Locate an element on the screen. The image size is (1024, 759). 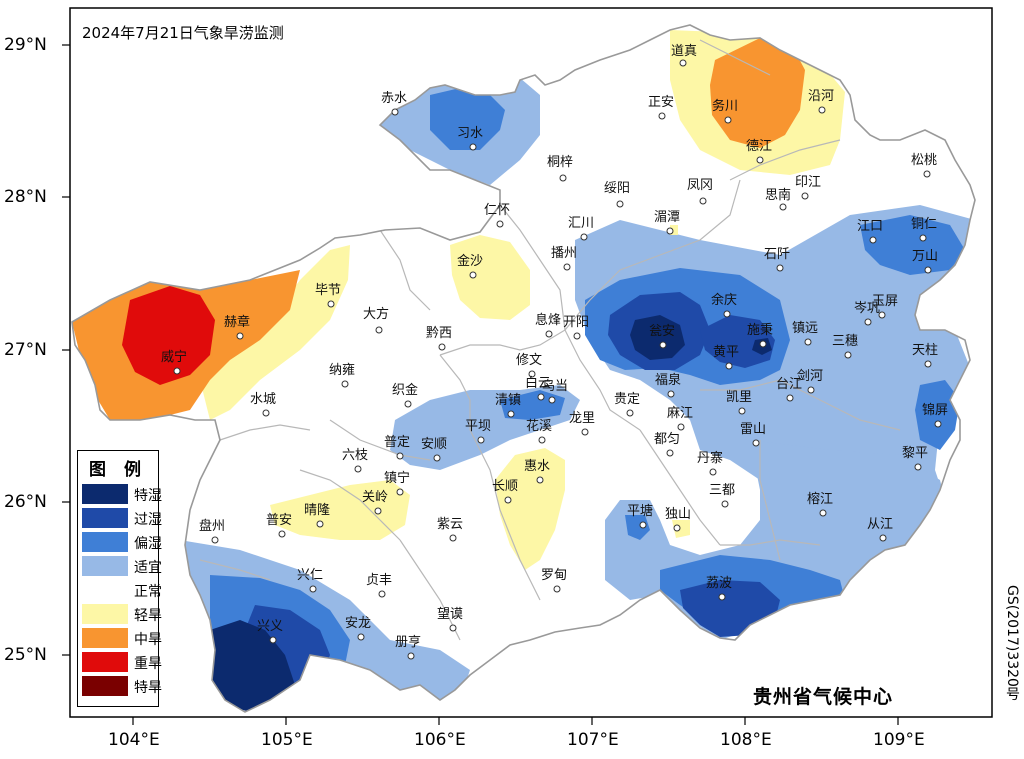
city-label: 施秉 is located at coordinates (760, 330).